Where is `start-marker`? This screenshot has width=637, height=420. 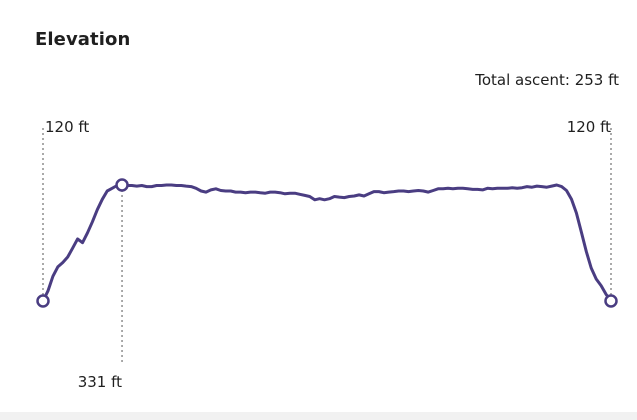
start-marker is located at coordinates (43, 301).